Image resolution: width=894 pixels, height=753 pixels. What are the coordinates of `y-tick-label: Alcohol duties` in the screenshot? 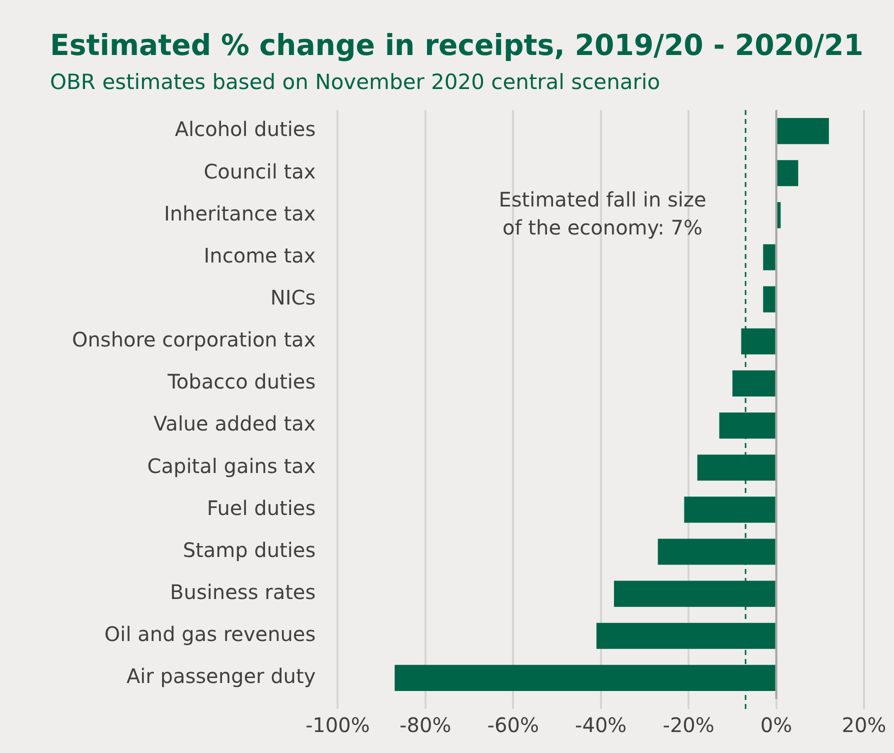 It's located at (245, 129).